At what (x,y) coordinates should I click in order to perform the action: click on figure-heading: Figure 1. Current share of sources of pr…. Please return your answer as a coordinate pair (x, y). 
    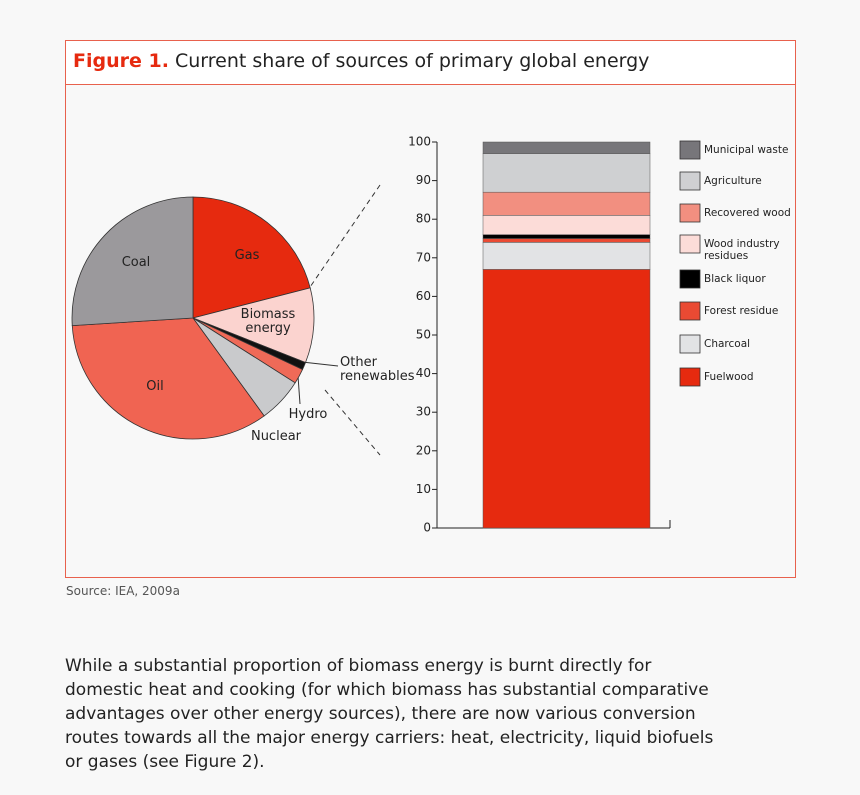
    Looking at the image, I should click on (361, 61).